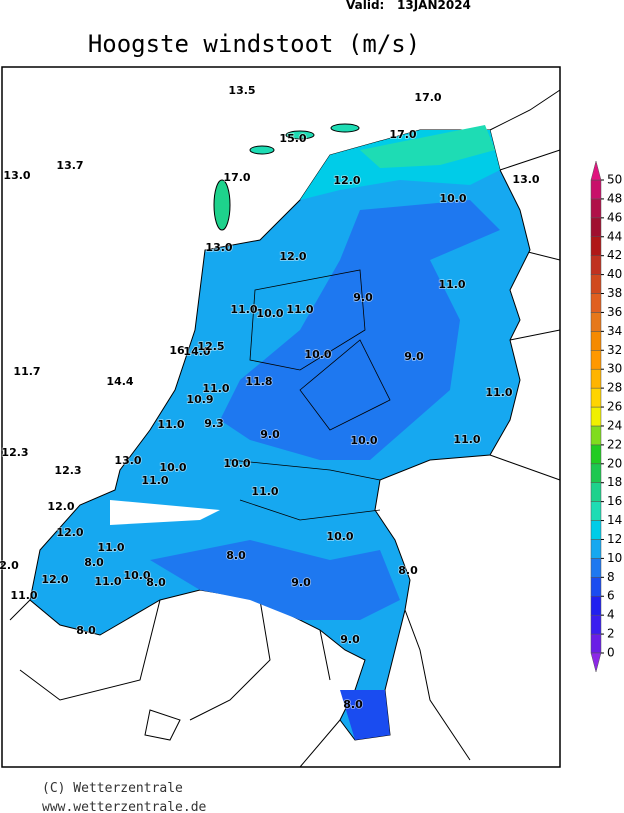 The width and height of the screenshot is (624, 813). I want to click on colorbar-tick-label: 8, so click(611, 577).